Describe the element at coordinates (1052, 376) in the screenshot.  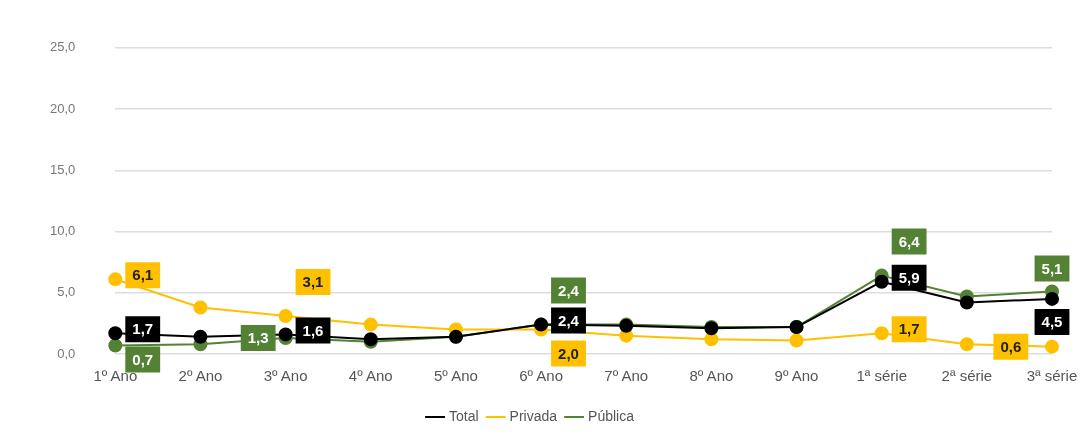
I see `x-tick-label: 3ª série` at that location.